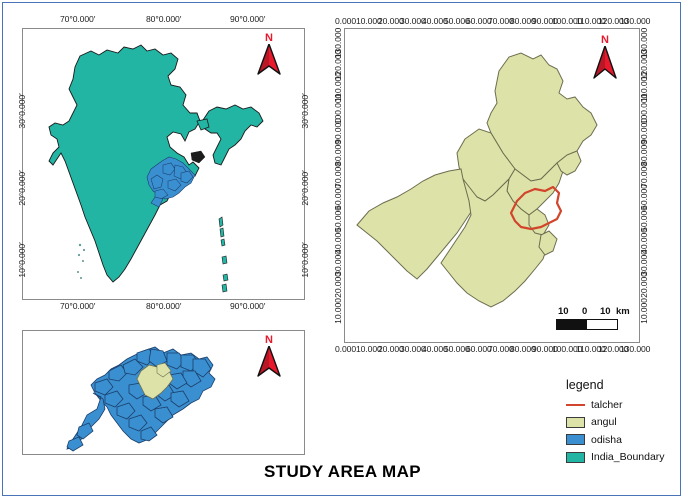 The height and width of the screenshot is (500, 685). What do you see at coordinates (342, 471) in the screenshot?
I see `page-title: STUDY AREA MAP` at bounding box center [342, 471].